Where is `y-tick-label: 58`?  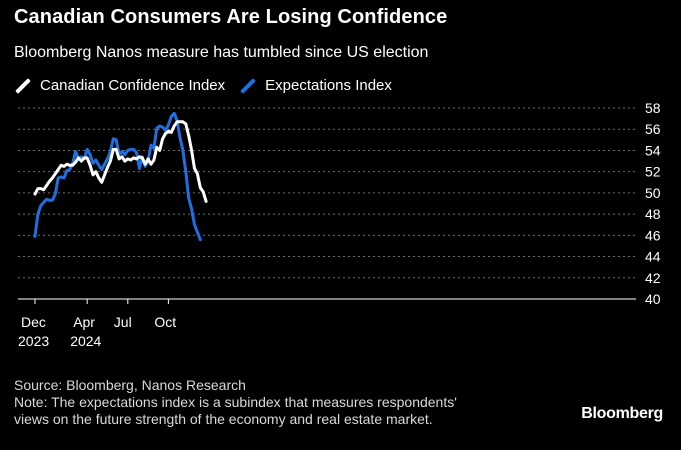
y-tick-label: 58 is located at coordinates (653, 108).